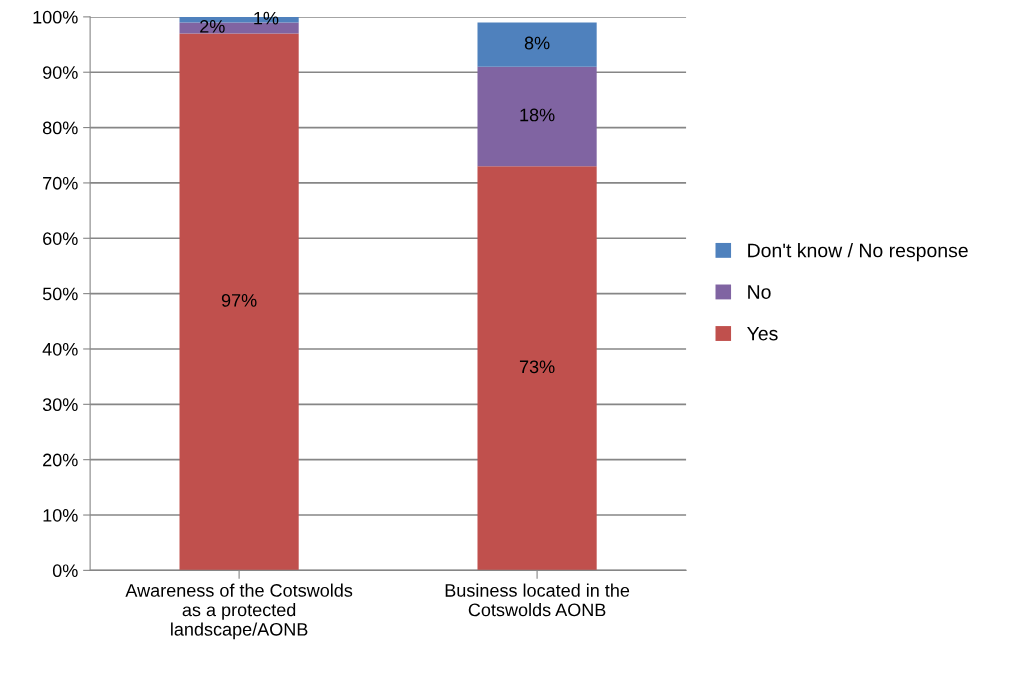  Describe the element at coordinates (212, 26) in the screenshot. I see `data-label: 2%` at that location.